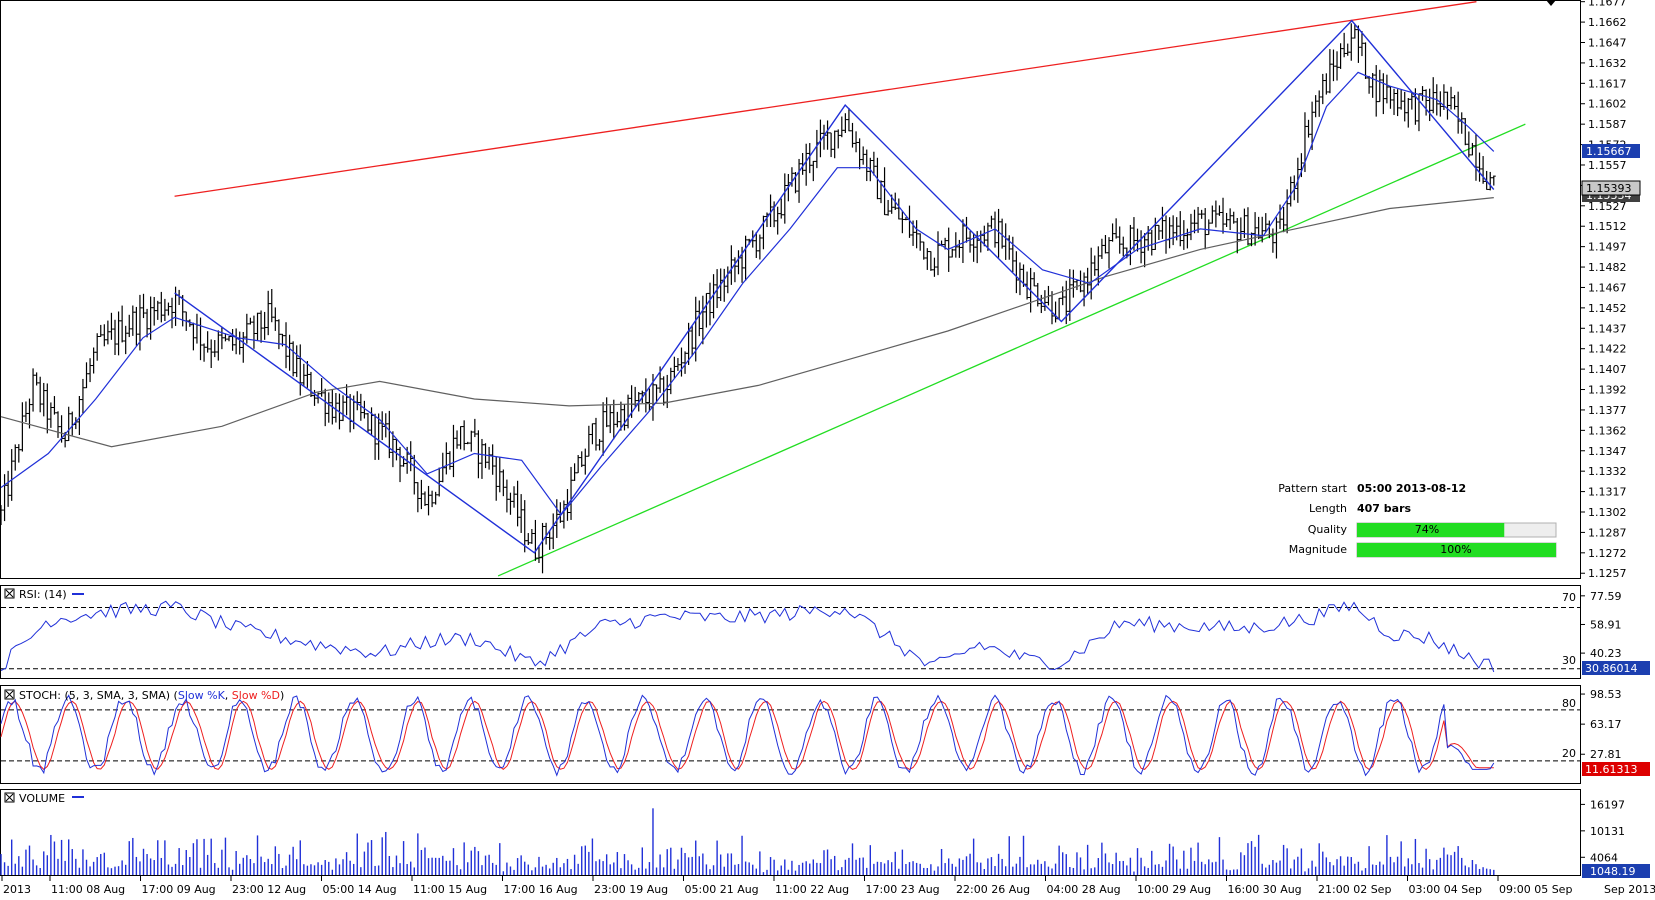 The height and width of the screenshot is (900, 1655). What do you see at coordinates (812, 889) in the screenshot?
I see `x-axis-tick-label: 11:00 22 Aug` at bounding box center [812, 889].